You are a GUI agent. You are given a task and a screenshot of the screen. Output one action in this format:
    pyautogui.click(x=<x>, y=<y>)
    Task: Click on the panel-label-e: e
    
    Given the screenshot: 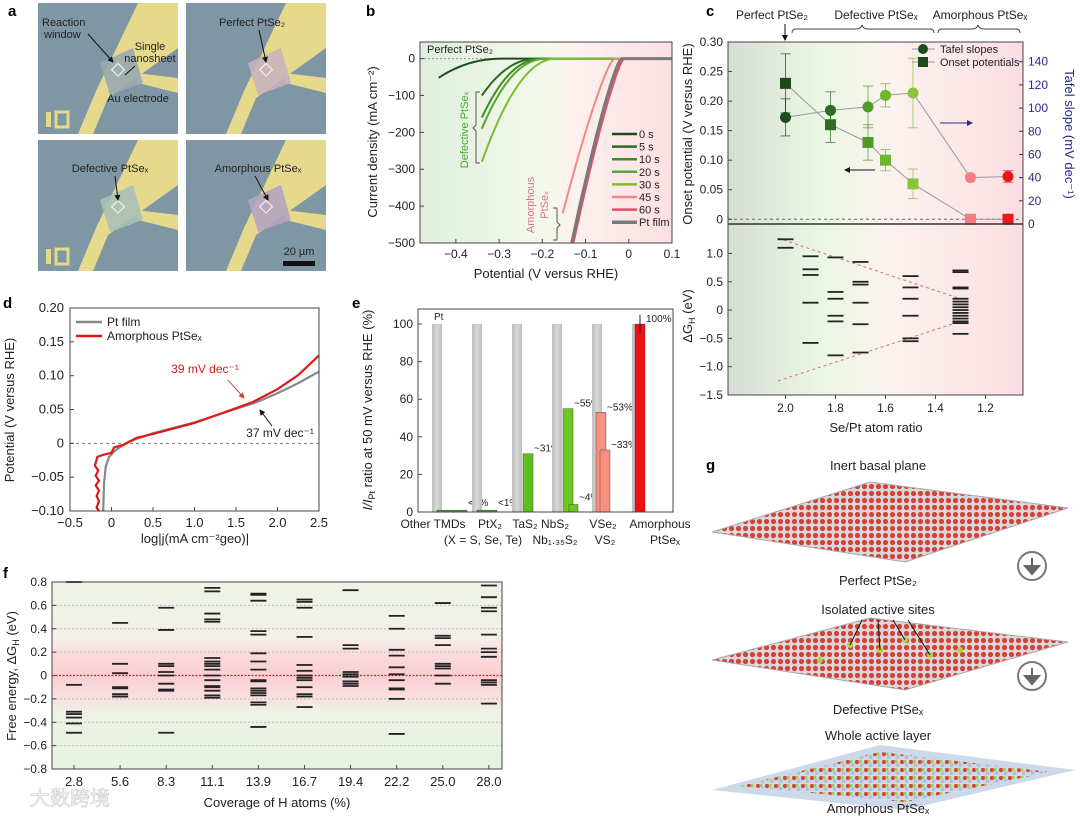 What is the action you would take?
    pyautogui.click(x=356, y=303)
    